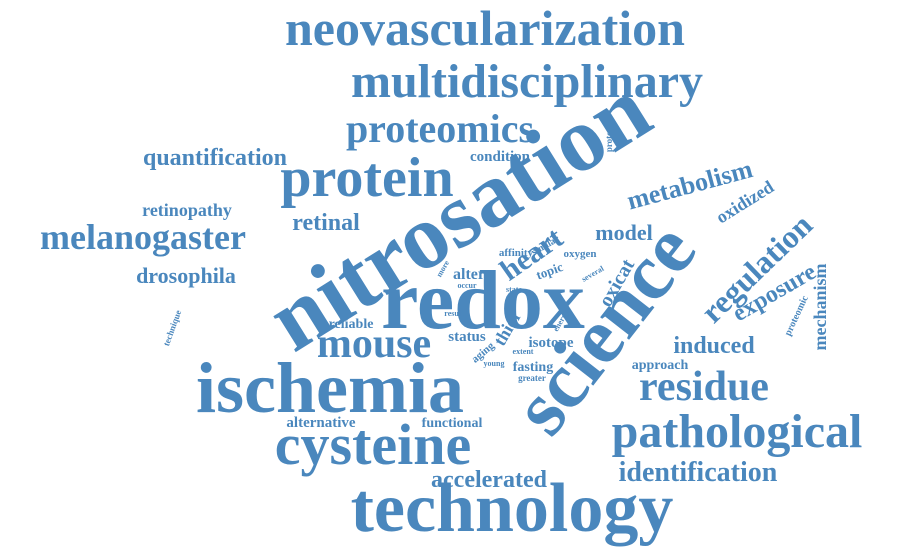 This screenshot has height=557, width=900. Describe the element at coordinates (469, 274) in the screenshot. I see `word-alter: alter` at that location.